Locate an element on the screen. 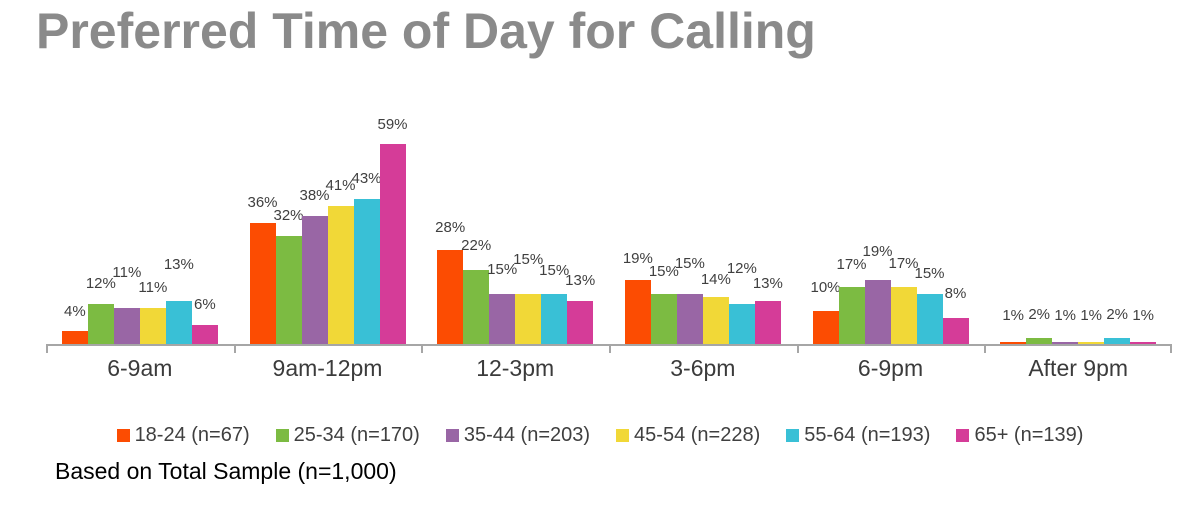  legend-label: 65+ (n=139) is located at coordinates (1029, 435).